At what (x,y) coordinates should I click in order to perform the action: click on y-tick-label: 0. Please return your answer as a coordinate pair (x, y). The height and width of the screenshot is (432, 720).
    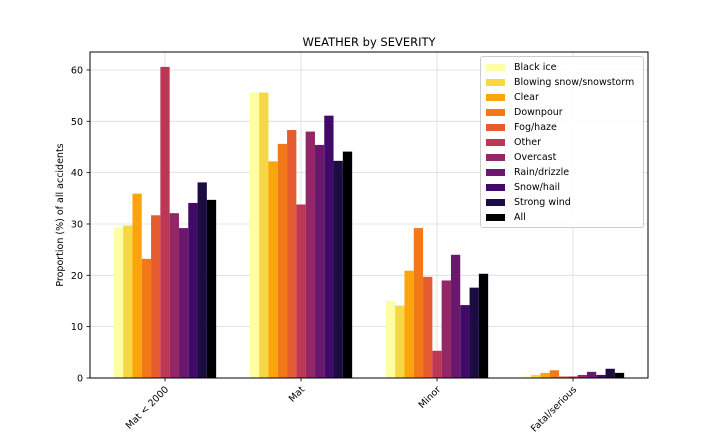
    Looking at the image, I should click on (80, 379).